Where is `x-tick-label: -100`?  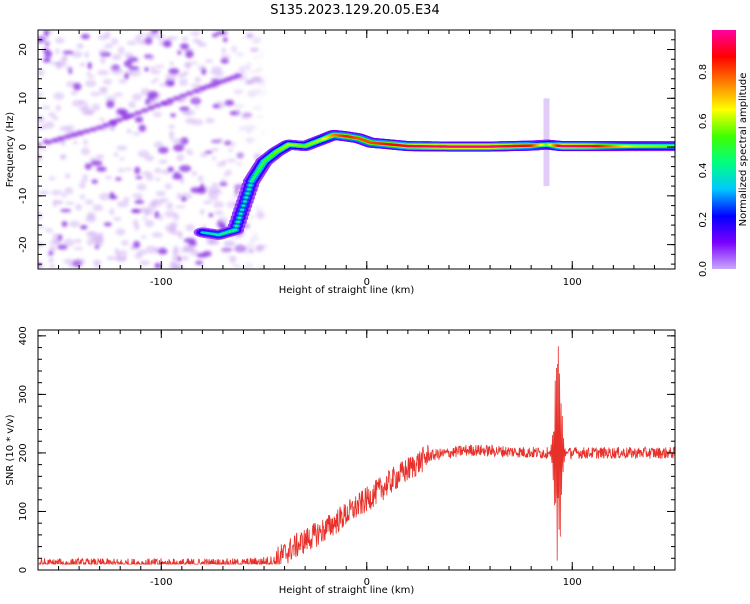
x-tick-label: -100 is located at coordinates (161, 582).